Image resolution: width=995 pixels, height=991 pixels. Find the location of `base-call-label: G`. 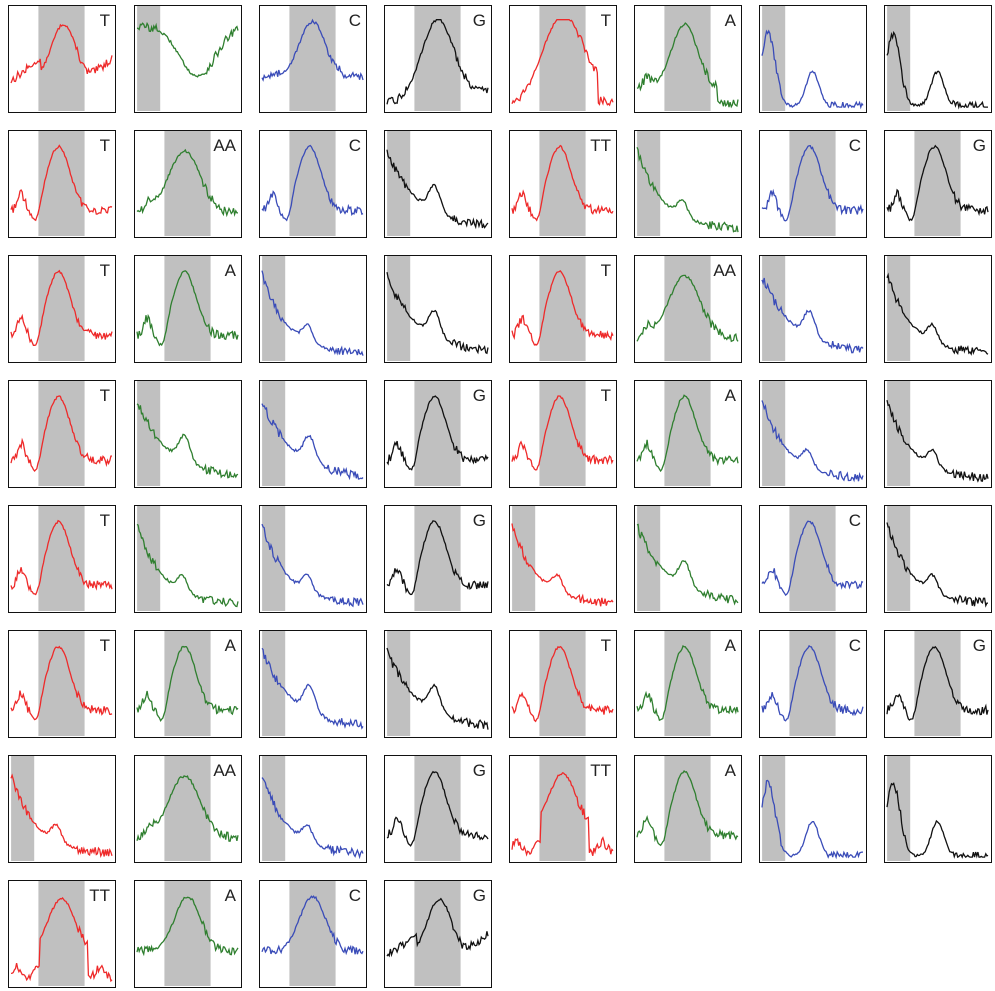

base-call-label: G is located at coordinates (979, 145).